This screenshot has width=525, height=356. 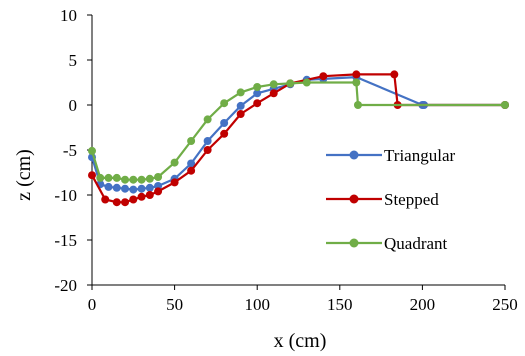 What do you see at coordinates (65, 285) in the screenshot?
I see `y-tick-label: -20` at bounding box center [65, 285].